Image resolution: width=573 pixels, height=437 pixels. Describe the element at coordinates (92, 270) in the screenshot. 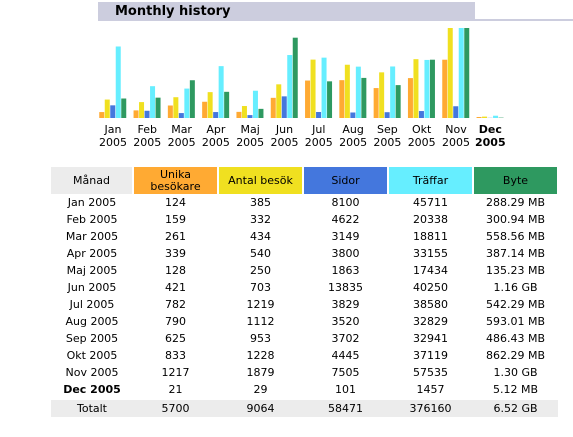

I see `month-cell: Maj 2005` at that location.